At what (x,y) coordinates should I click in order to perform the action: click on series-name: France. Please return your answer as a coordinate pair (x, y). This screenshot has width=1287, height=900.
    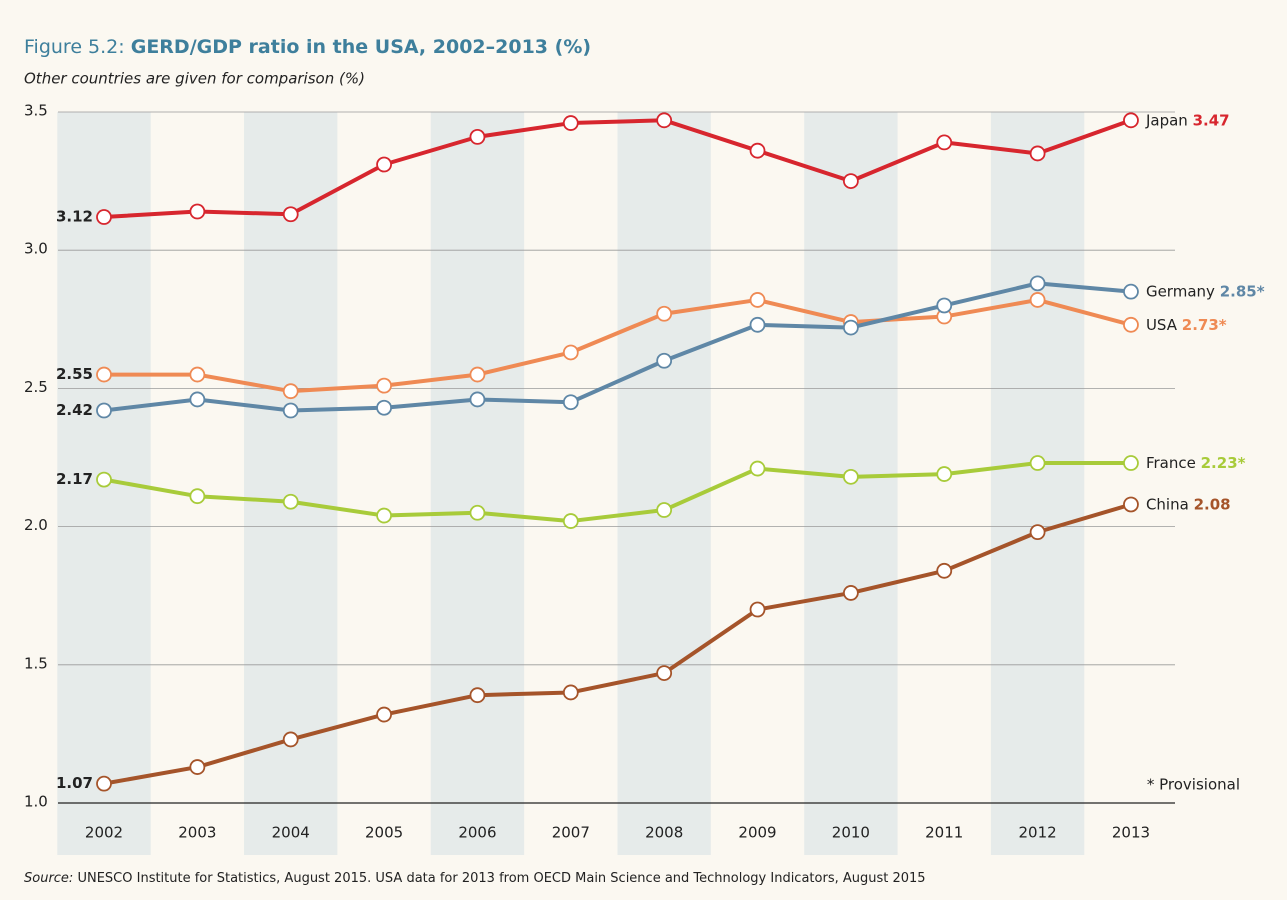
    Looking at the image, I should click on (1171, 463).